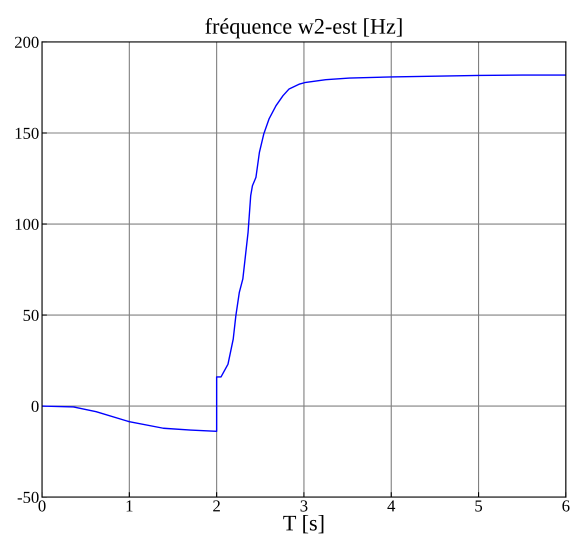  Describe the element at coordinates (27, 224) in the screenshot. I see `y-tick-label: 100` at that location.